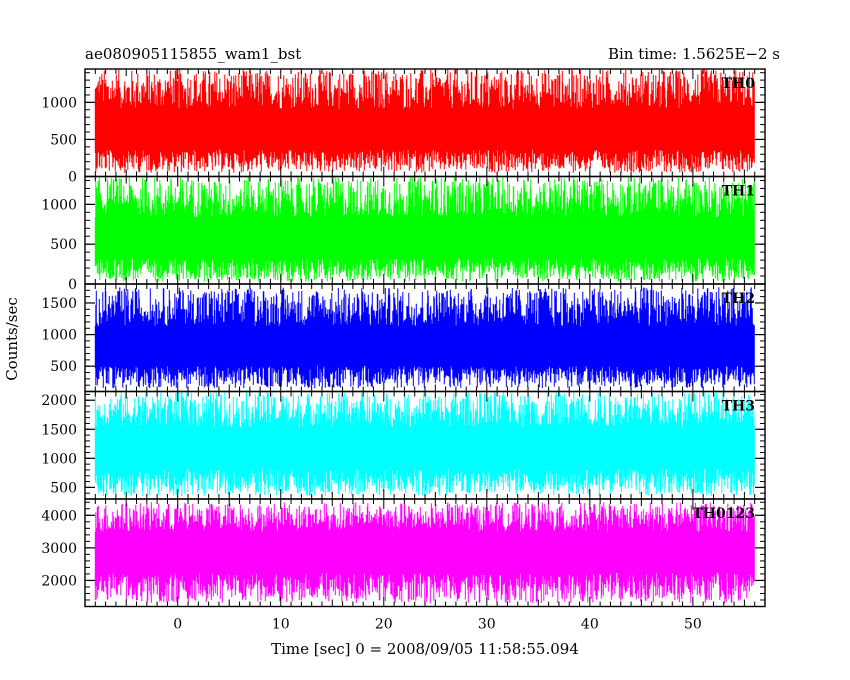 Image resolution: width=850 pixels, height=680 pixels. What do you see at coordinates (487, 625) in the screenshot?
I see `x-tick-label: 30` at bounding box center [487, 625].